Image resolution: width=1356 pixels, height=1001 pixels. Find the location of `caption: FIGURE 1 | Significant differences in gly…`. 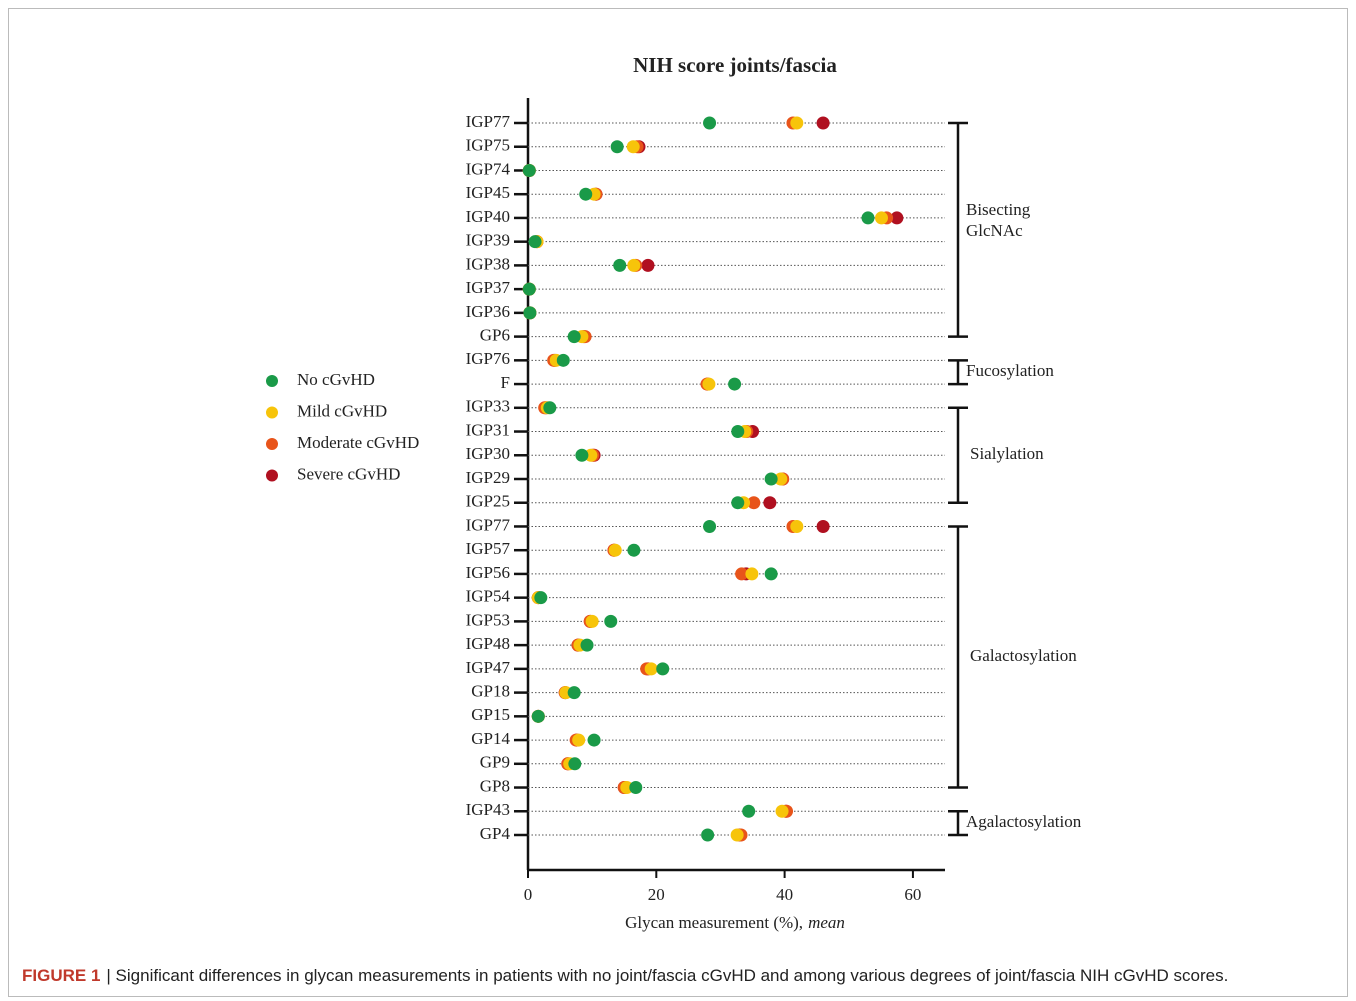

caption: FIGURE 1 | Significant differences in gly… is located at coordinates (625, 975).